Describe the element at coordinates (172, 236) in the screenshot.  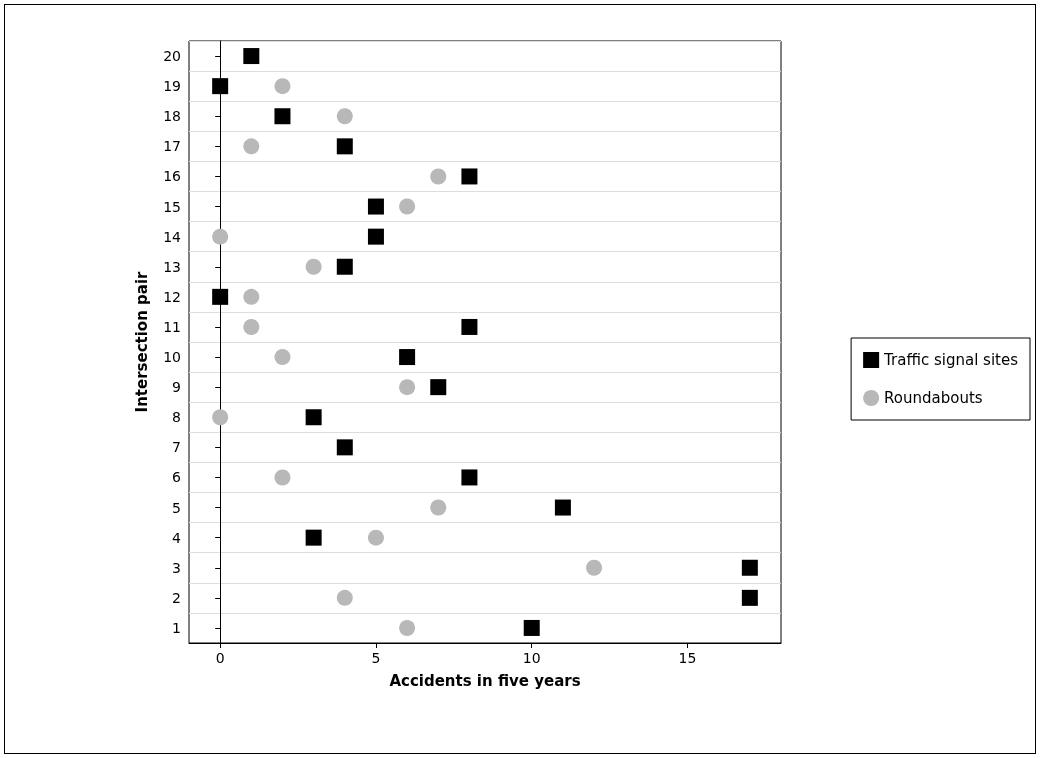
I see `y-tick-label: 14` at that location.